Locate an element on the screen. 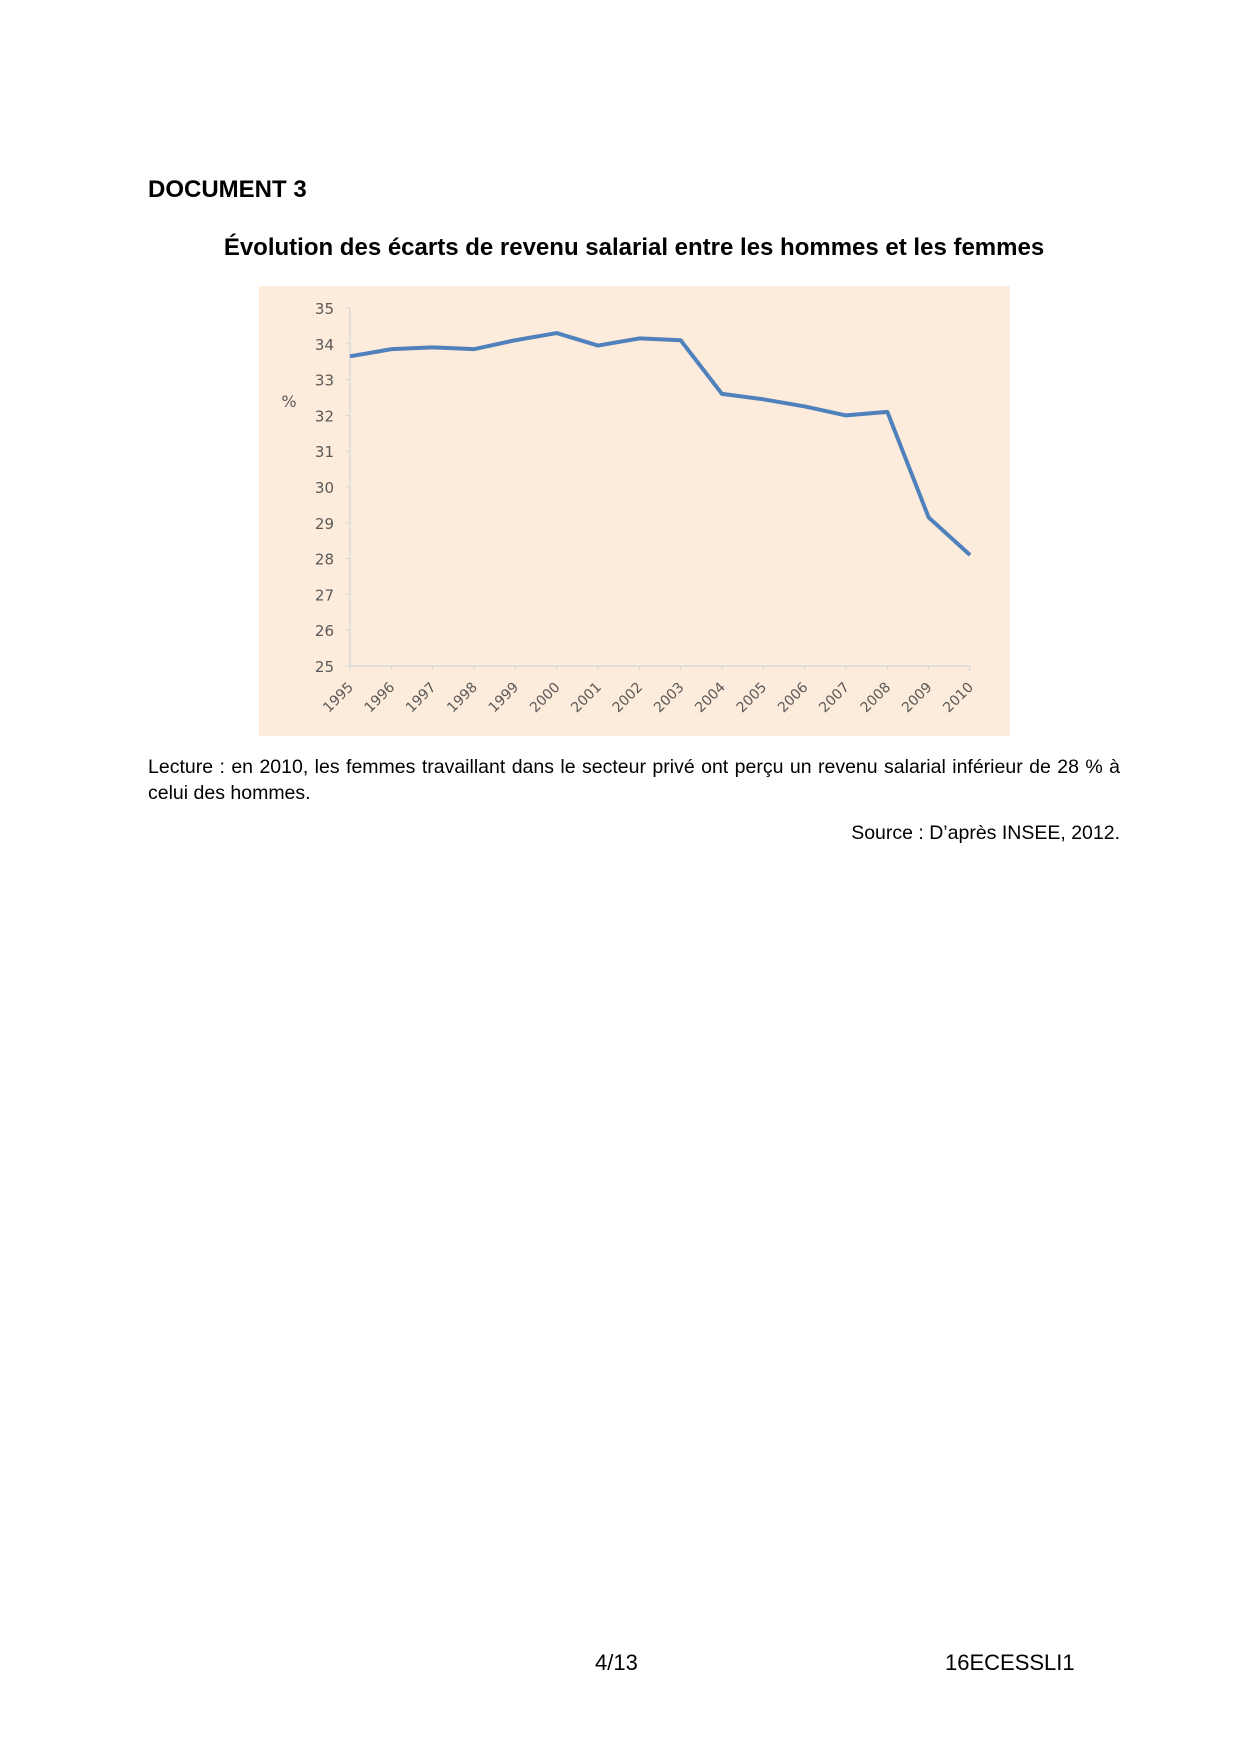 This screenshot has height=1754, width=1240. y-tick-label: 34 is located at coordinates (324, 345).